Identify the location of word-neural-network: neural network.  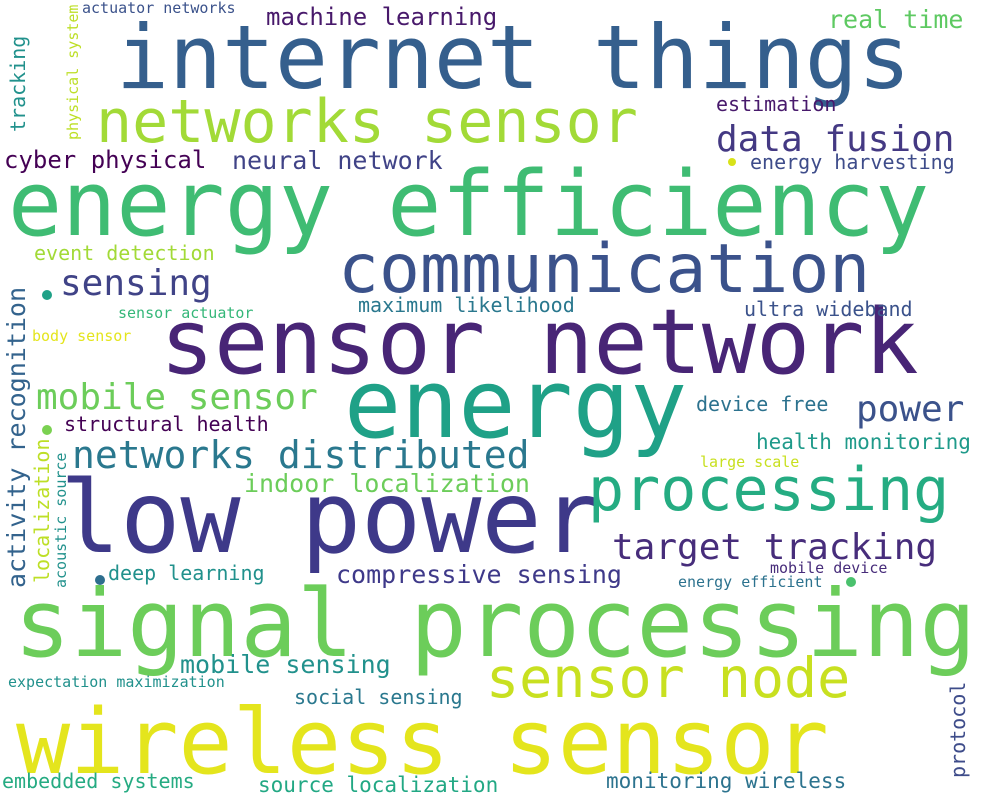
(337, 160).